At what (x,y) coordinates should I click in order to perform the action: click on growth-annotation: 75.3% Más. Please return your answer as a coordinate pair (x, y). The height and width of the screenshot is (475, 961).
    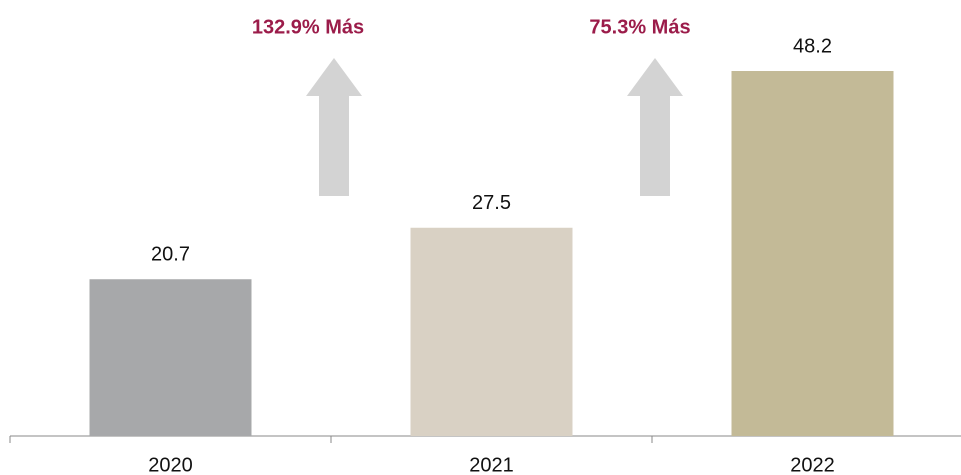
    Looking at the image, I should click on (639, 27).